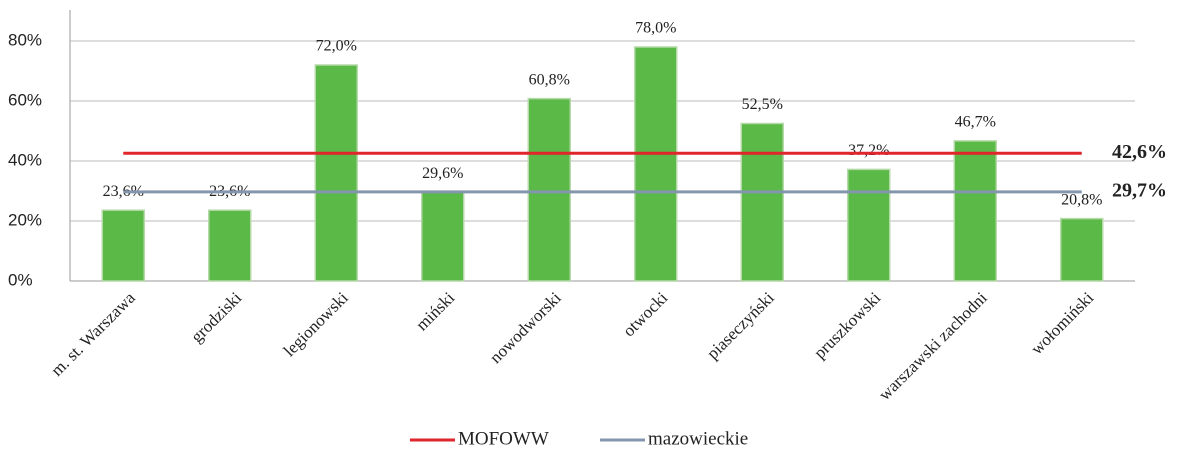 This screenshot has width=1179, height=455. Describe the element at coordinates (93, 334) in the screenshot. I see `x-tick-label: m. st. Warszawa` at that location.